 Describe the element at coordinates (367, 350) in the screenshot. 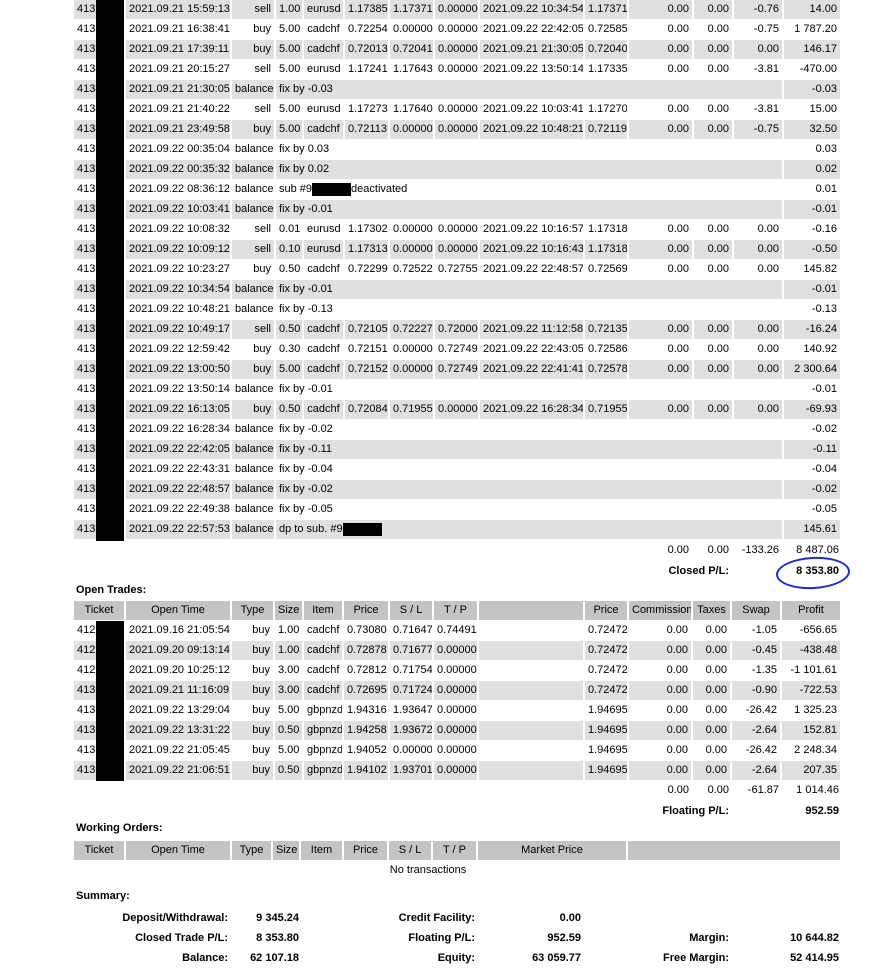

I see `price-cell: 0.72151` at that location.